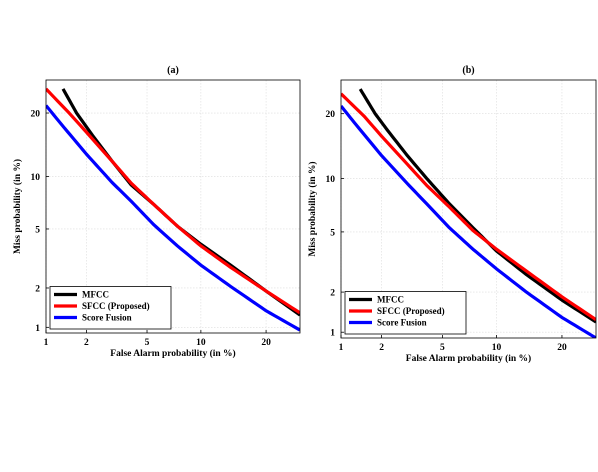  Describe the element at coordinates (468, 70) in the screenshot. I see `chart-title: (b)` at that location.